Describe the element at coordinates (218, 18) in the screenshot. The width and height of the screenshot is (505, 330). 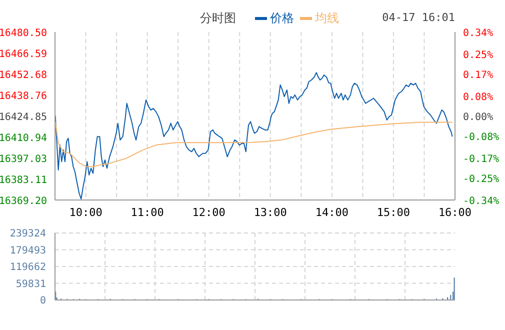
I see `chart-title: 分时图` at that location.